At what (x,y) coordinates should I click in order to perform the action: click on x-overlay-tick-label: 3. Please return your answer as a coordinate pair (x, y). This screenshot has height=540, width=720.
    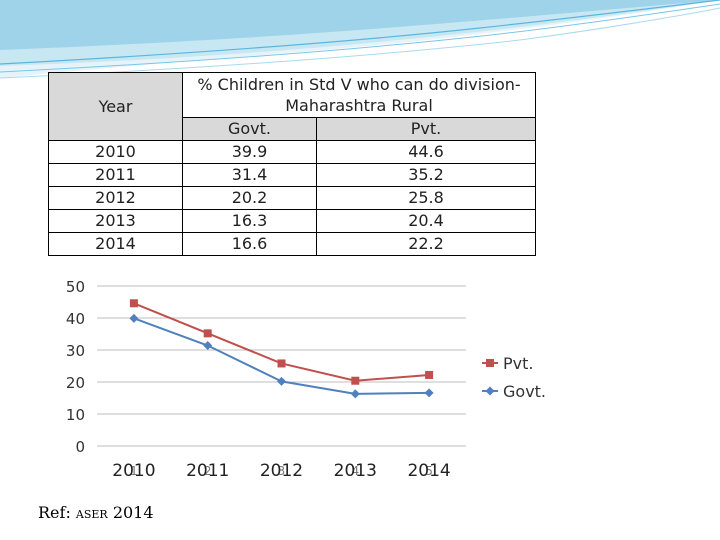
    Looking at the image, I should click on (282, 471).